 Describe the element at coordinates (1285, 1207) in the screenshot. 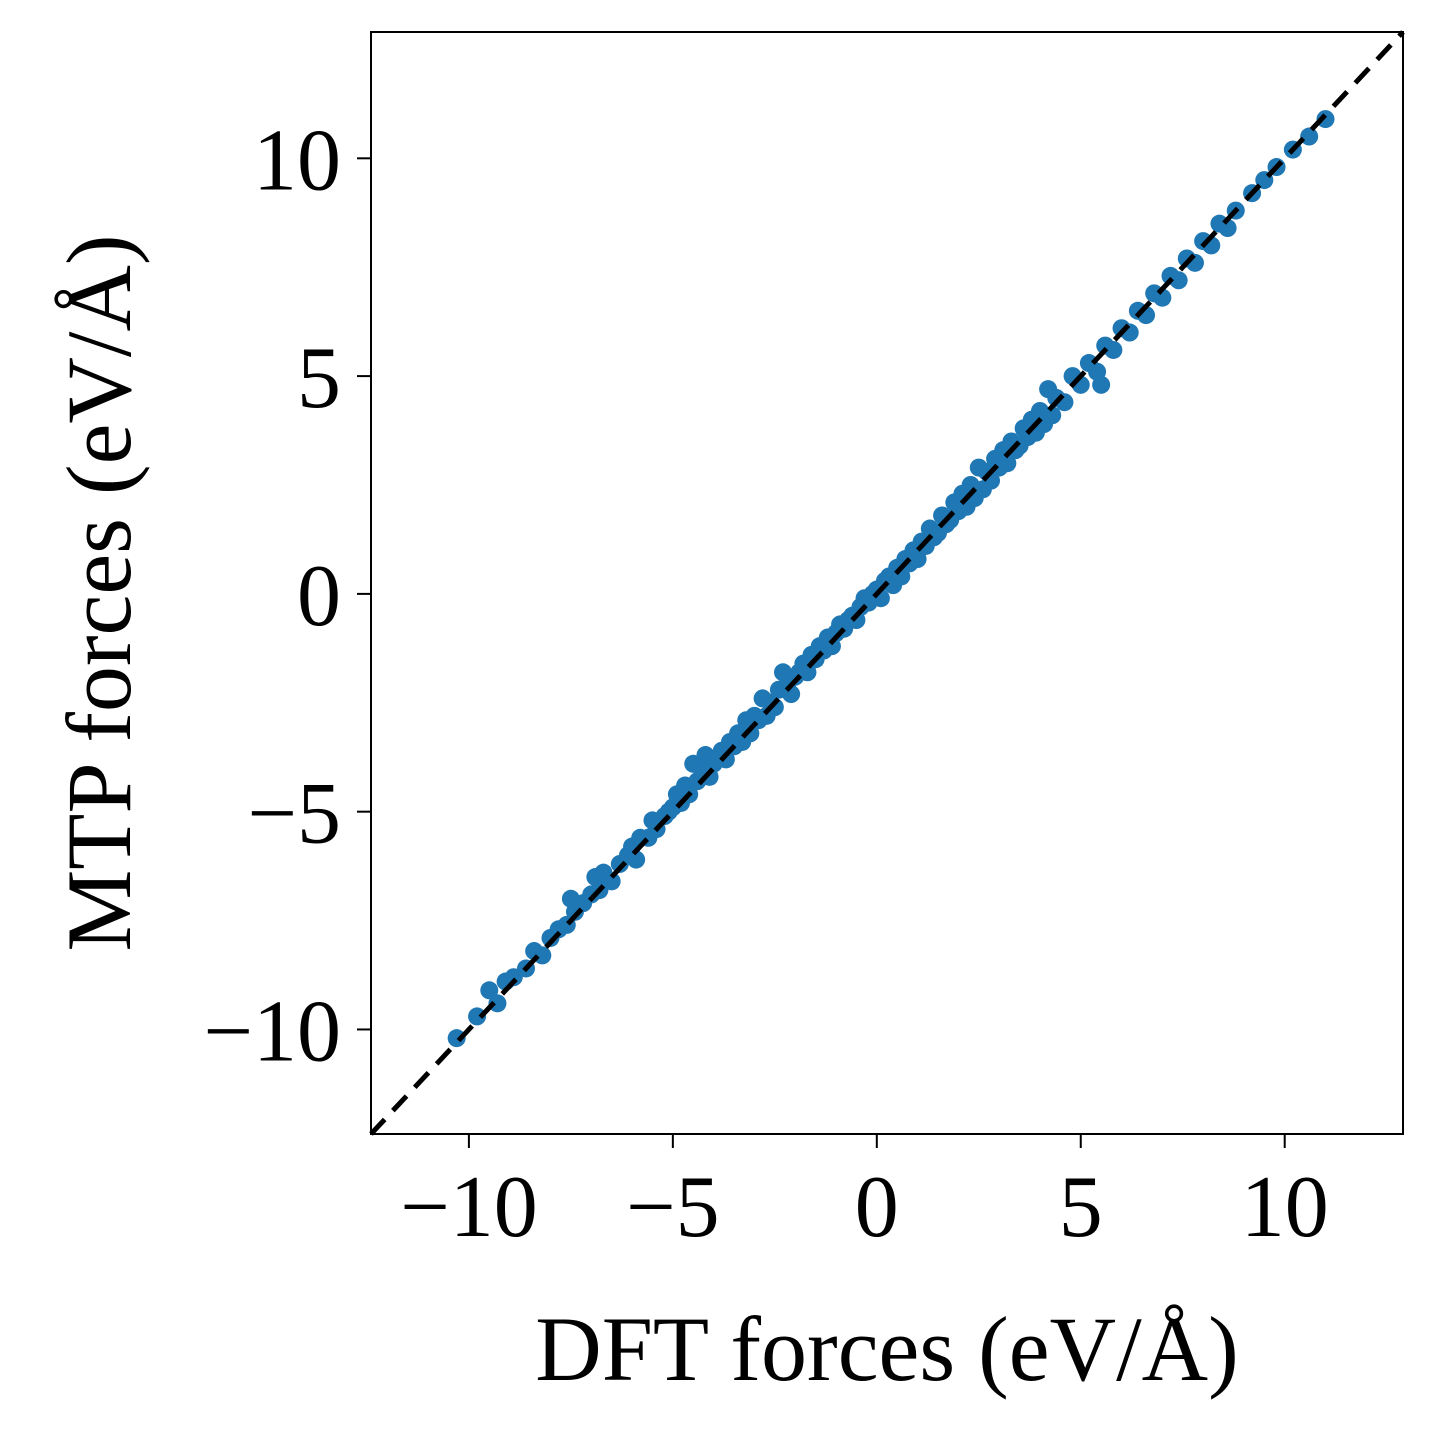

I see `x-tick-label: 10` at that location.